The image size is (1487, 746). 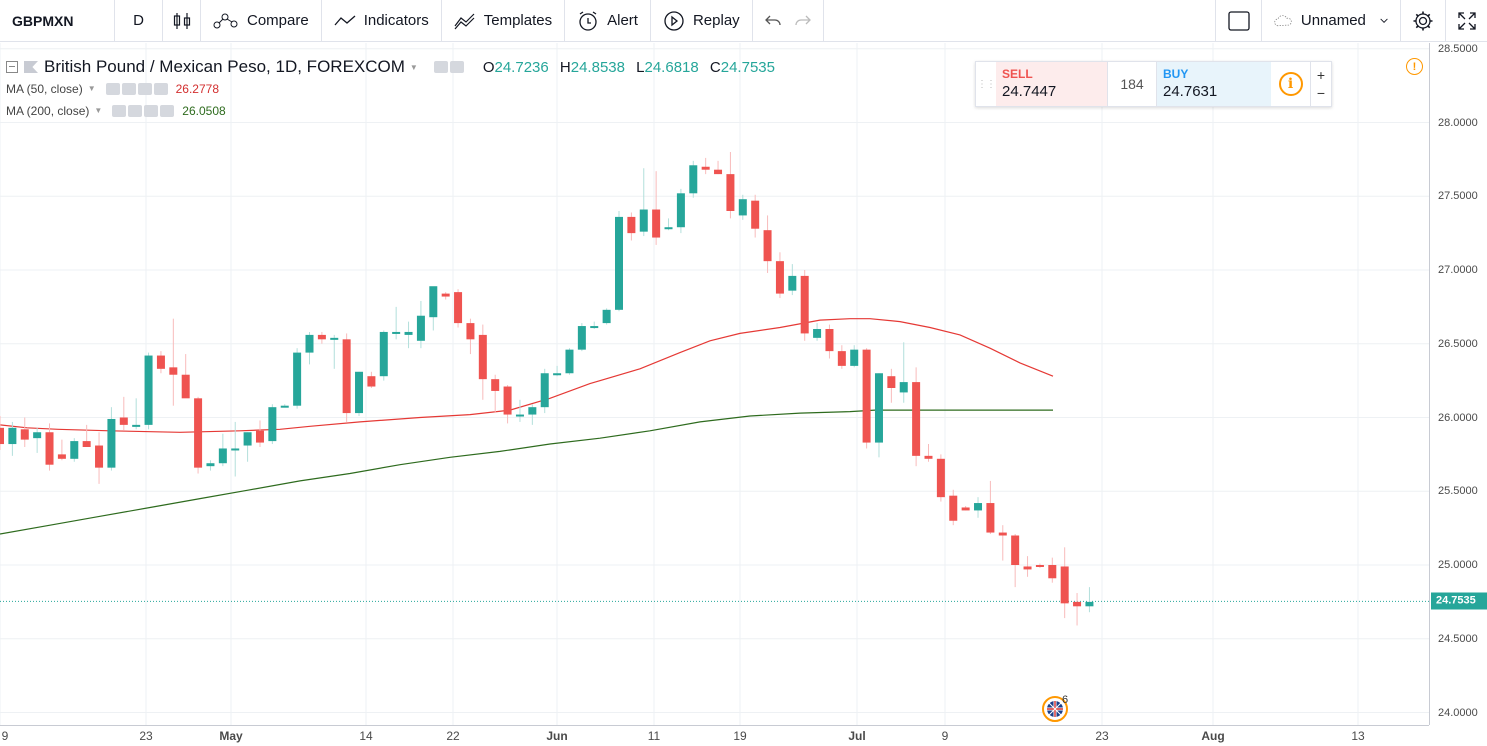 What do you see at coordinates (1321, 93) in the screenshot?
I see `decrease-button: −` at bounding box center [1321, 93].